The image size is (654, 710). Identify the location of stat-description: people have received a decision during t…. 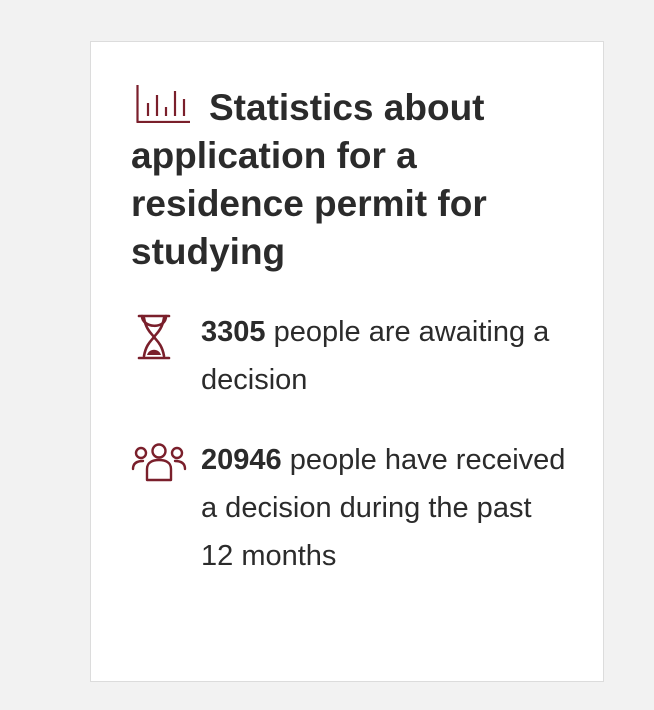
(383, 508).